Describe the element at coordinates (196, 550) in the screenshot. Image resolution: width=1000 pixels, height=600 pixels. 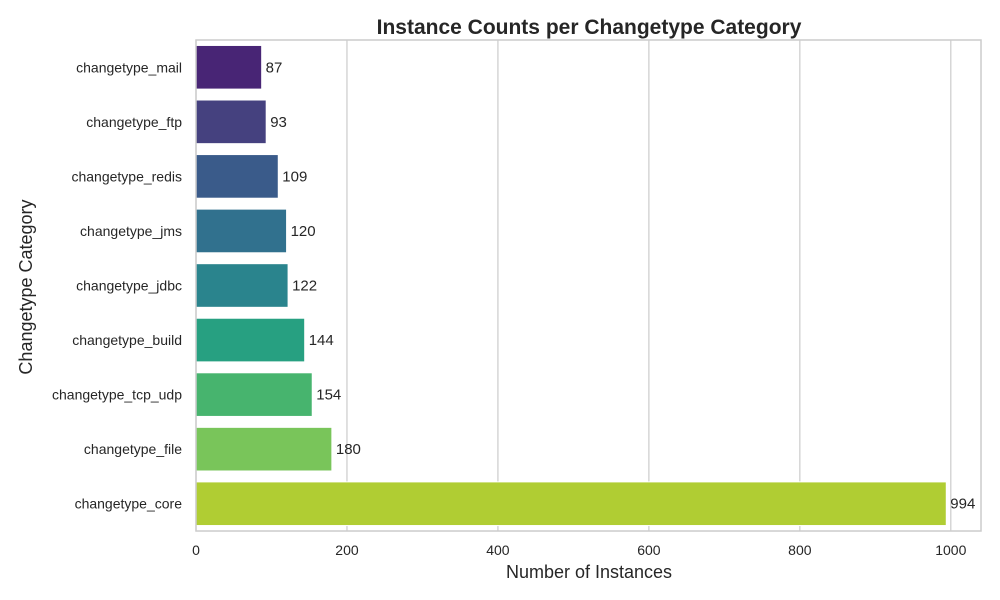
I see `x-tick-label: 0` at that location.